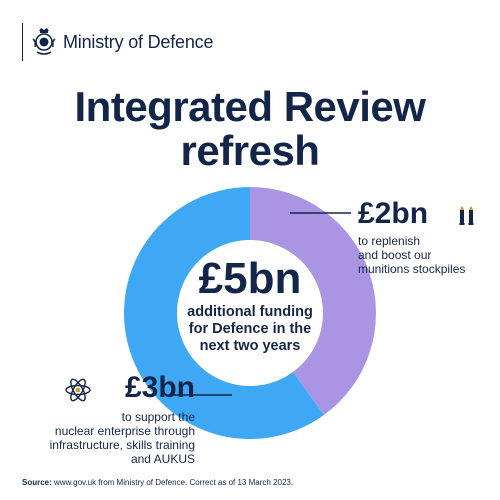 This screenshot has height=500, width=500. I want to click on munitions-description-line: to replenish, so click(389, 241).